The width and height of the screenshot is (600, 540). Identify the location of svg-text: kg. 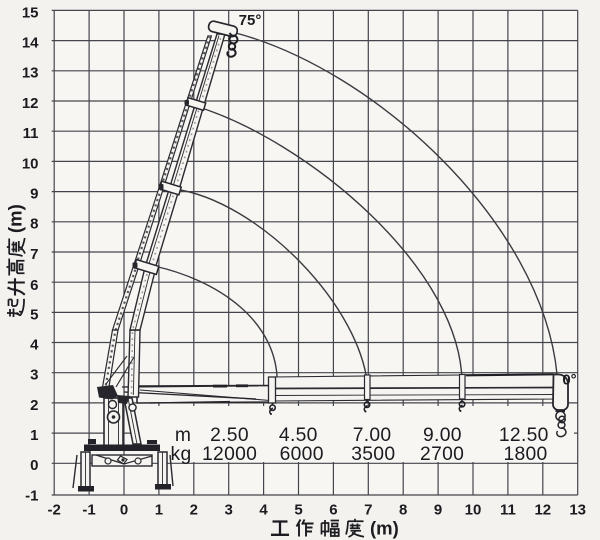
(181, 454).